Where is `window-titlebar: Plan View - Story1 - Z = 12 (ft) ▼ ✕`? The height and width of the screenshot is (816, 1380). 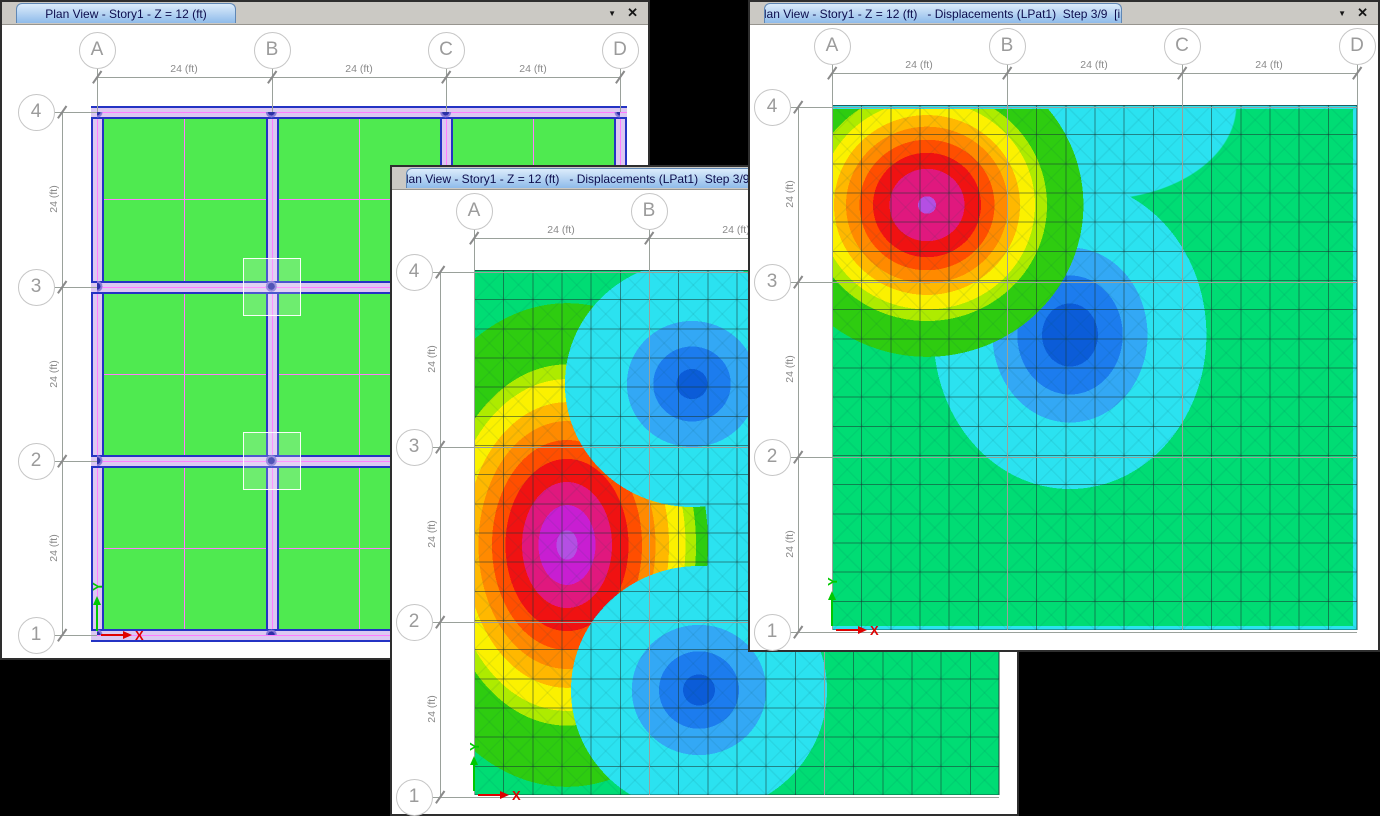 window-titlebar: Plan View - Story1 - Z = 12 (ft) ▼ ✕ is located at coordinates (325, 13).